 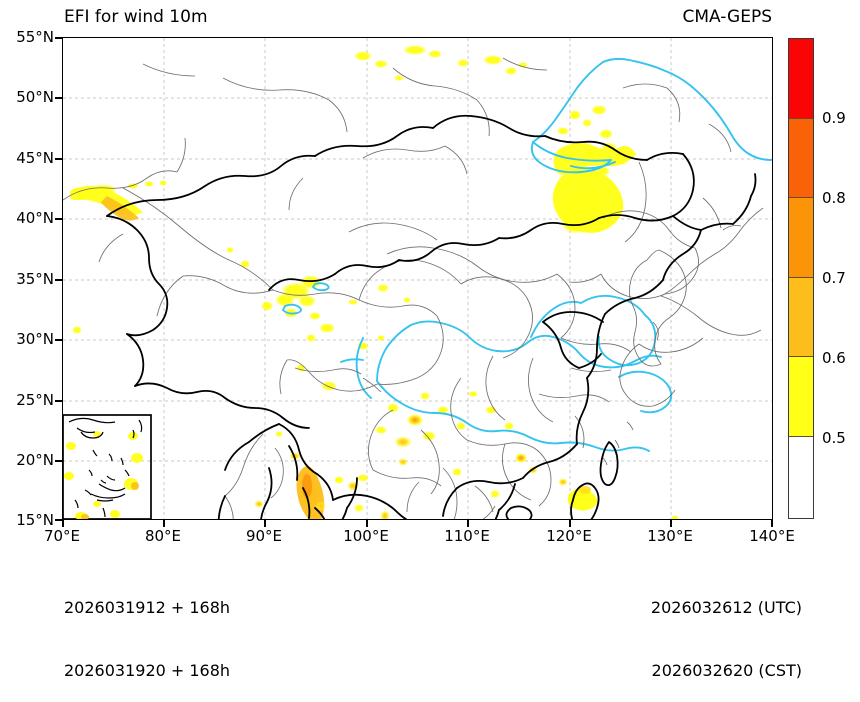 I want to click on footer-left-line-2: 2026031920 + 168h, so click(x=147, y=670).